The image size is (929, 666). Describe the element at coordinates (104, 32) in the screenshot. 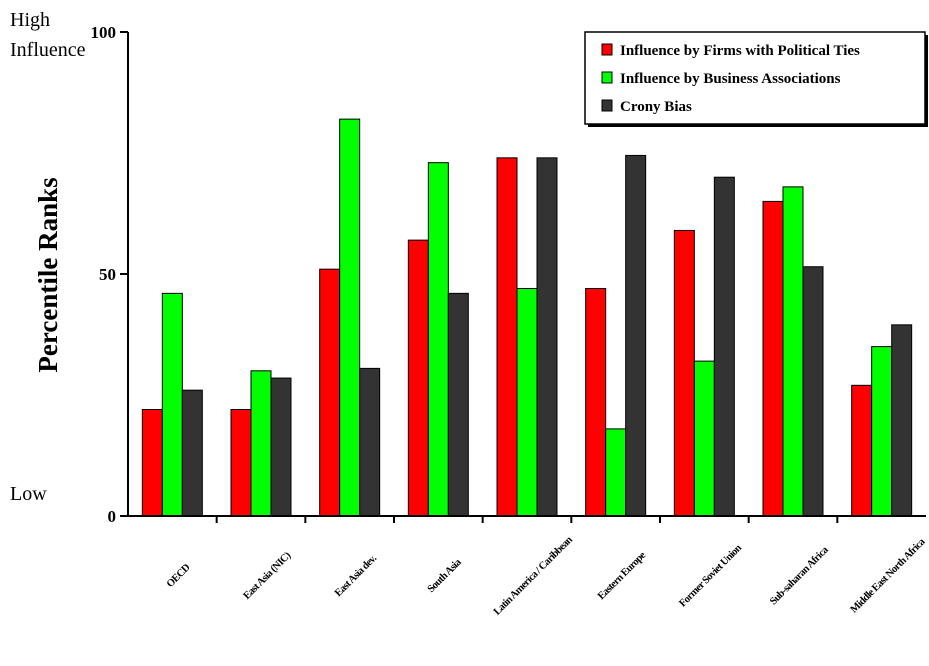

I see `y-tick-label: 100` at that location.